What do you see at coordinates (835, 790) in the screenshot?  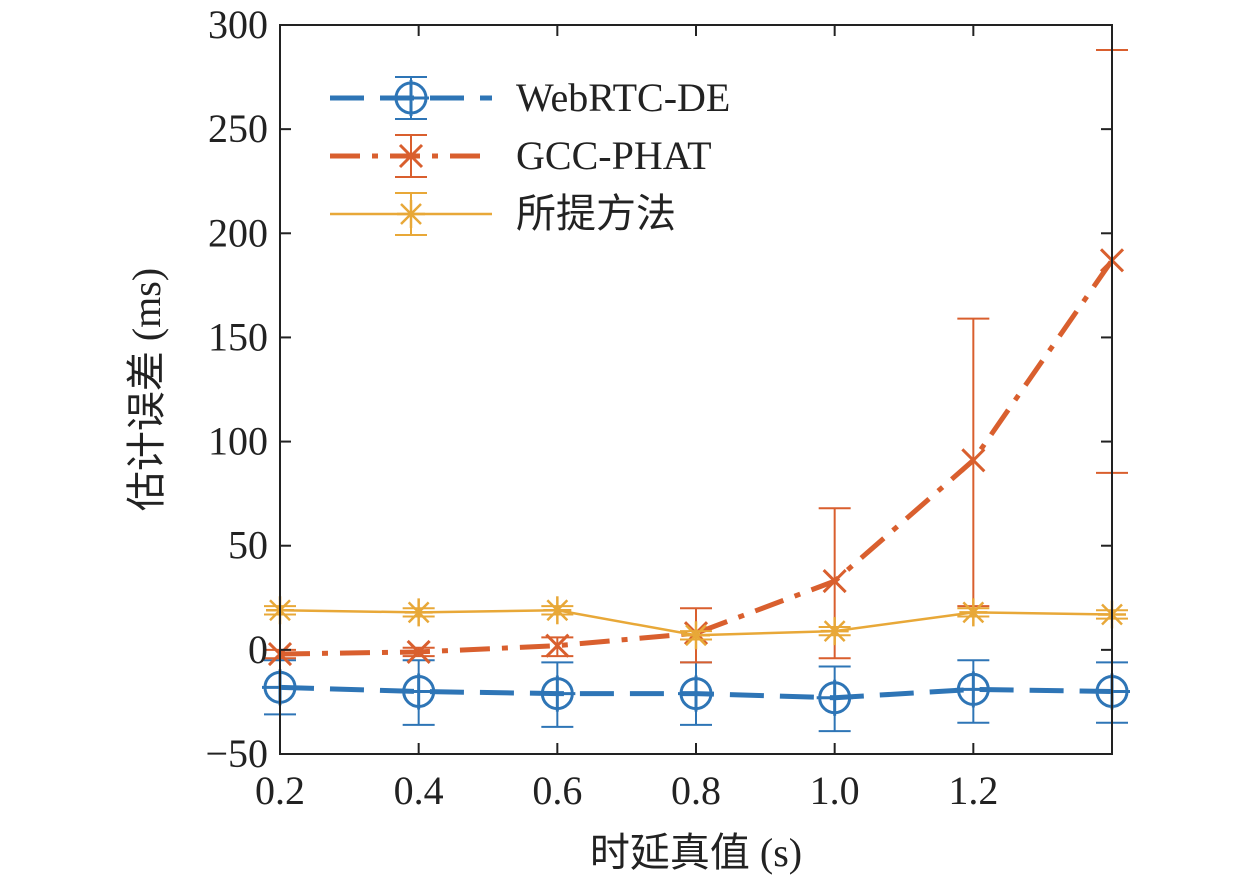 I see `x-tick-label: 1.0` at bounding box center [835, 790].